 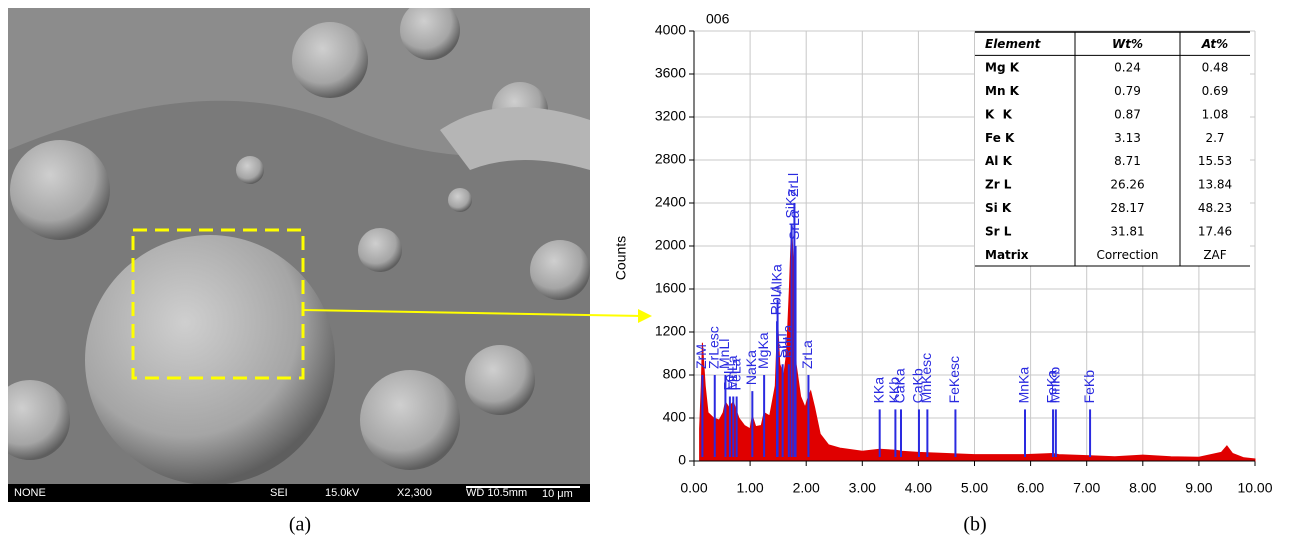 I want to click on table-cell: Zr L, so click(x=998, y=185).